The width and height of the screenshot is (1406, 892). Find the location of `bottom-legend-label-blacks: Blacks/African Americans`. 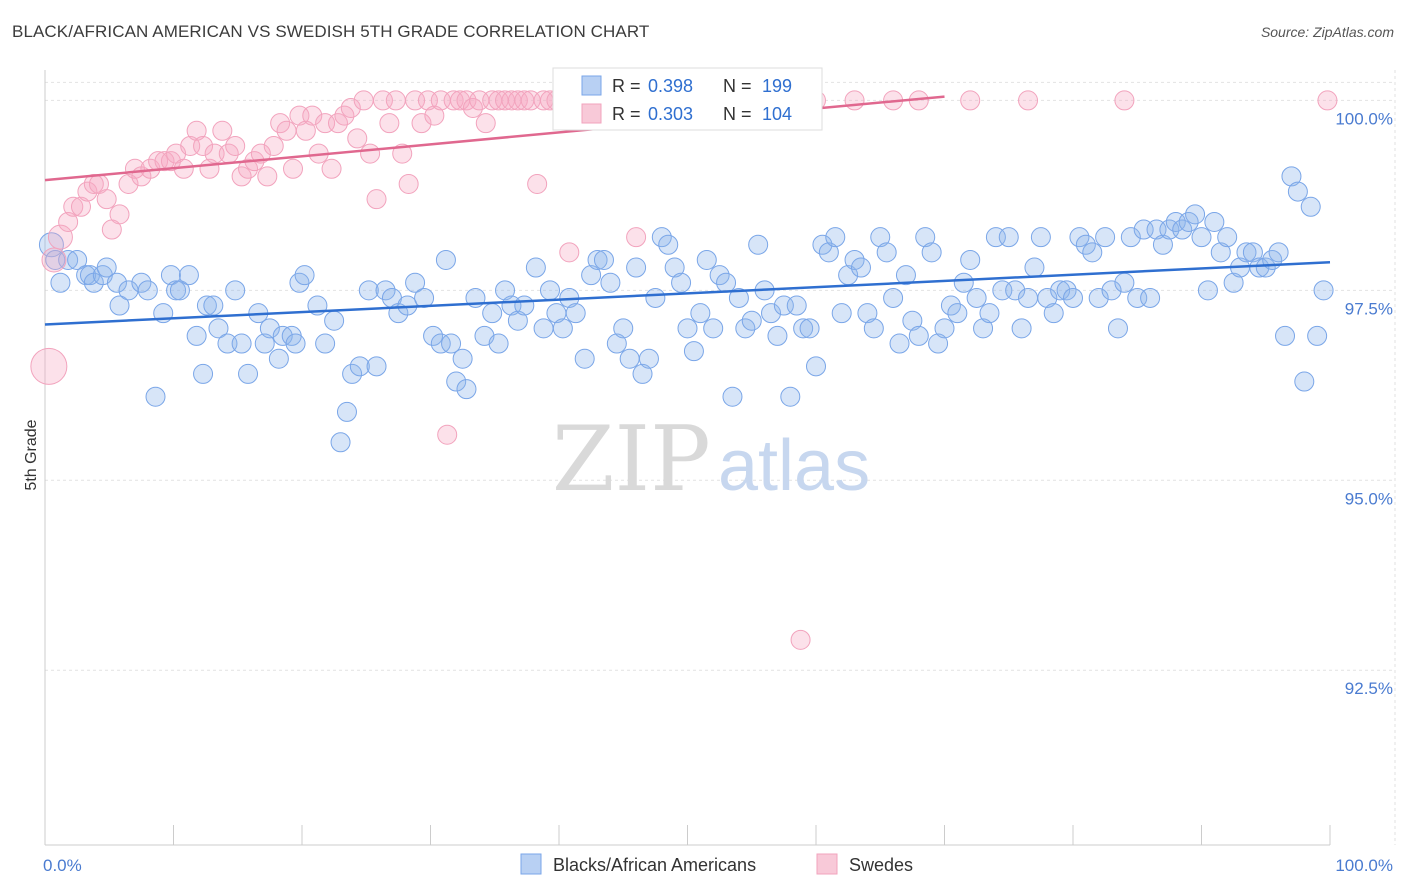

bottom-legend-label-blacks: Blacks/African Americans is located at coordinates (654, 865).